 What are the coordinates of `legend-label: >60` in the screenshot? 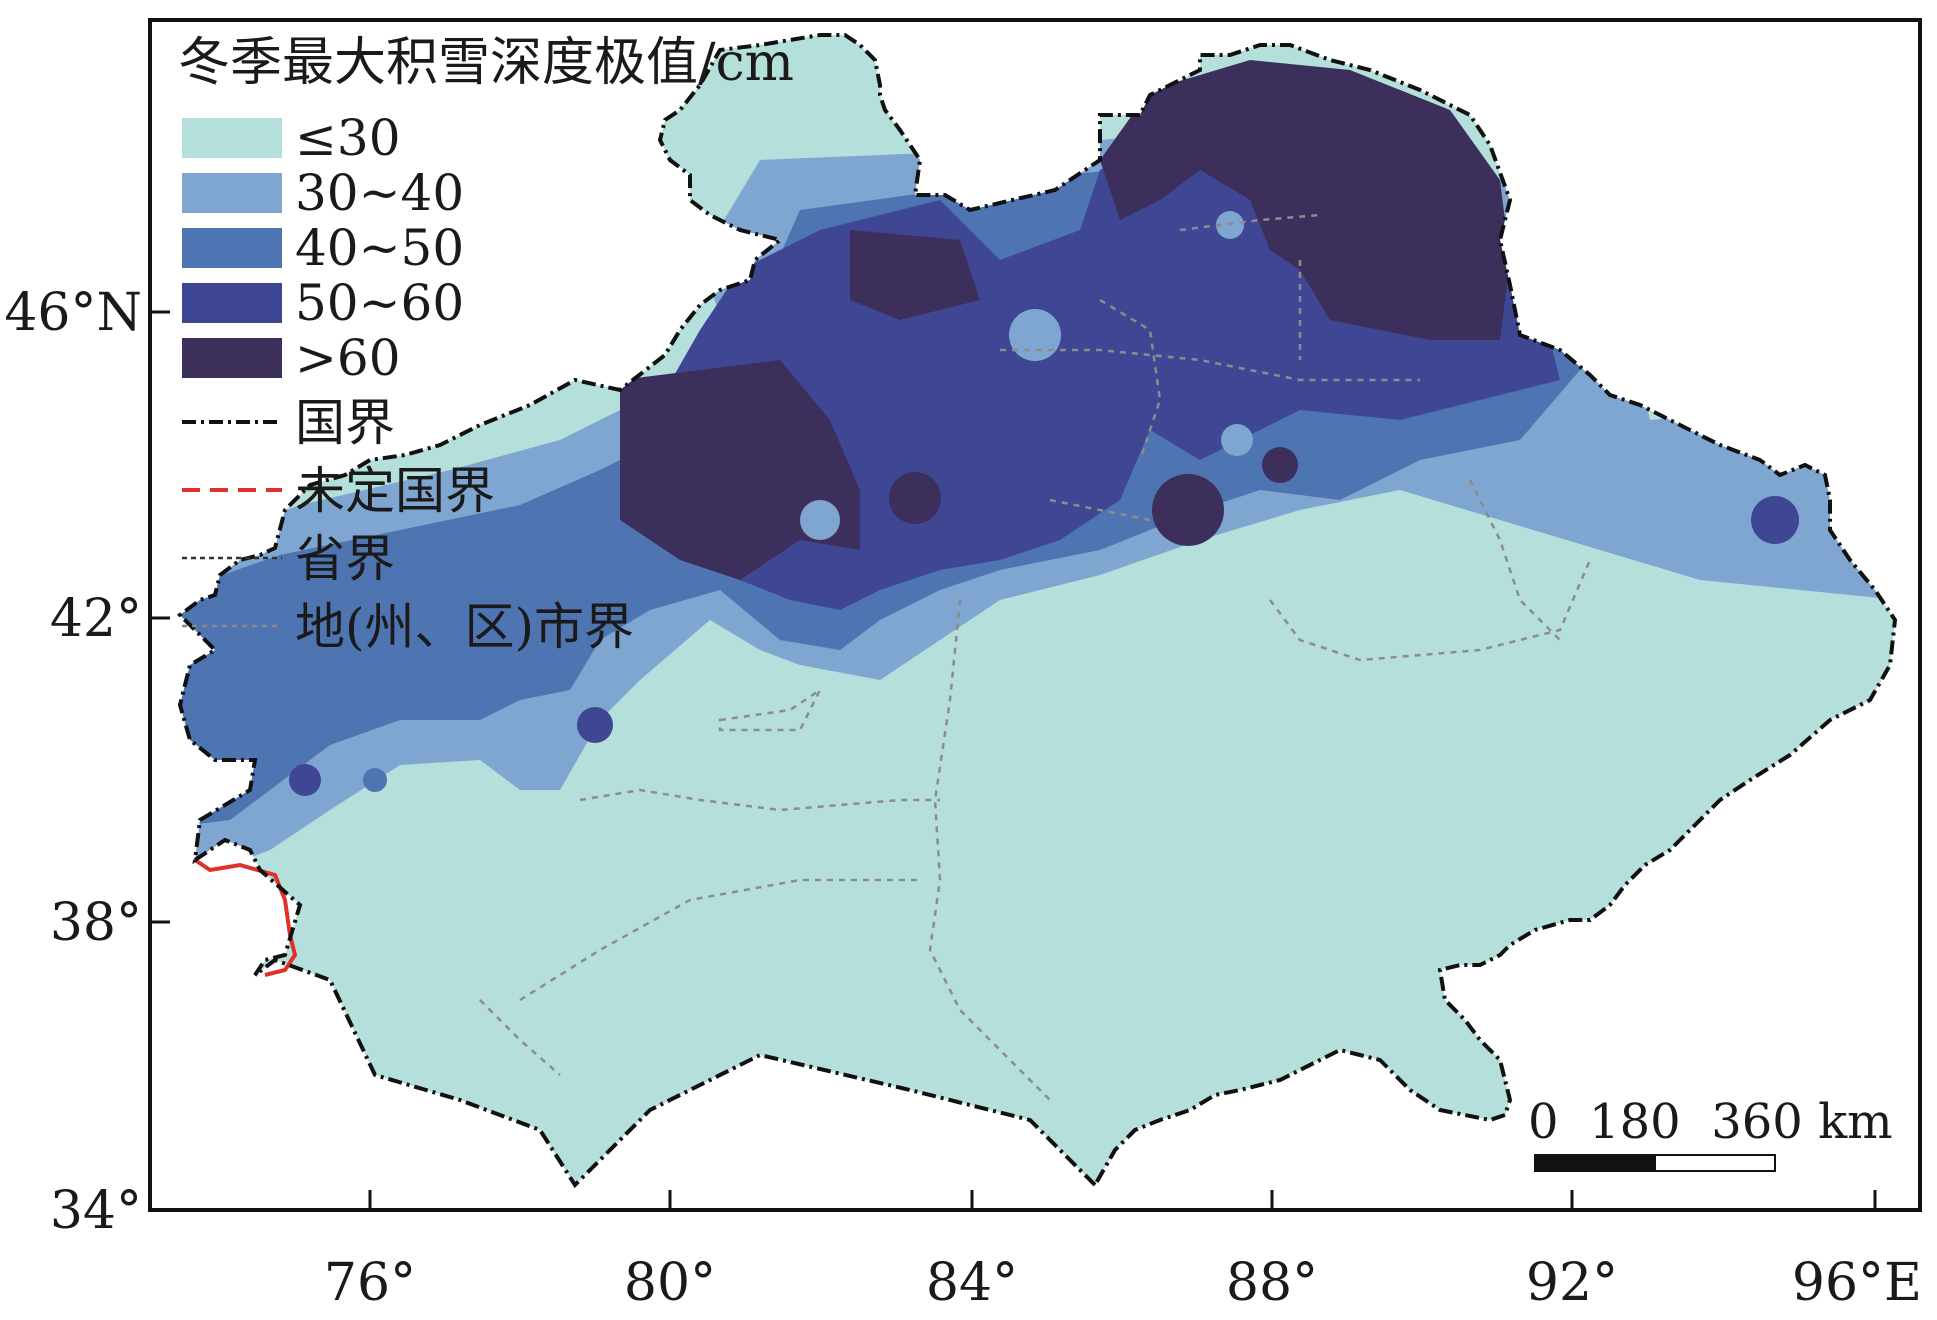 It's located at (348, 358).